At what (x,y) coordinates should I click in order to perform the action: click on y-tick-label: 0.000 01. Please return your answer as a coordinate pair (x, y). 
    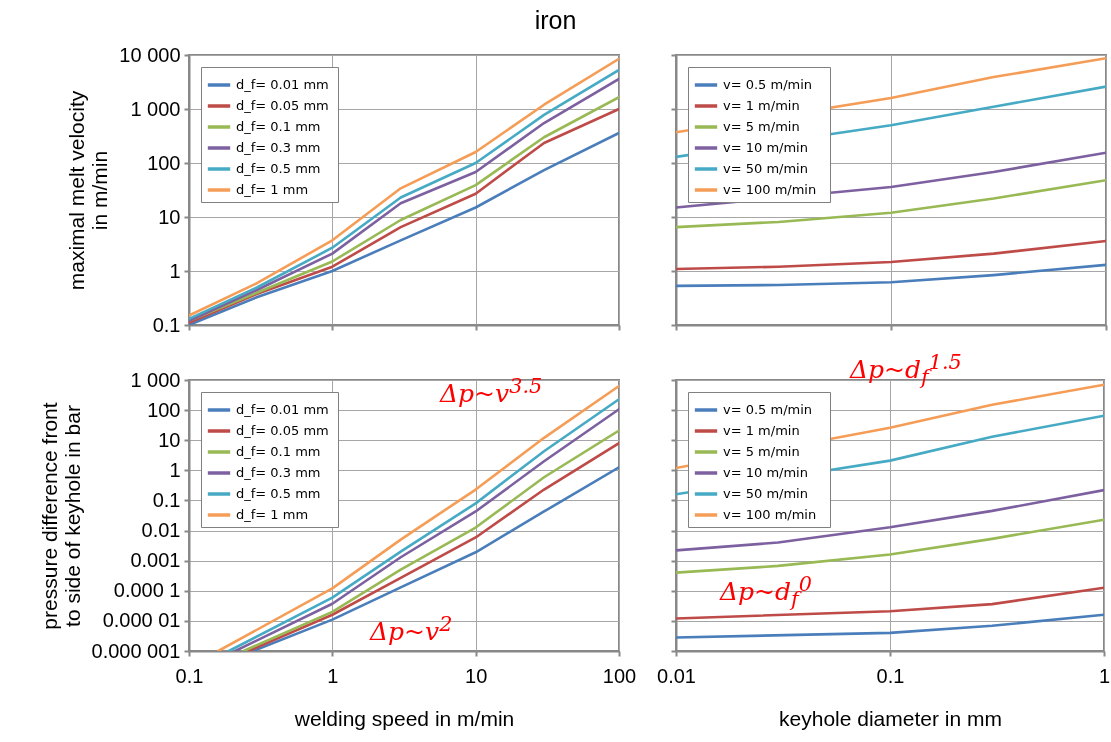
    Looking at the image, I should click on (141, 620).